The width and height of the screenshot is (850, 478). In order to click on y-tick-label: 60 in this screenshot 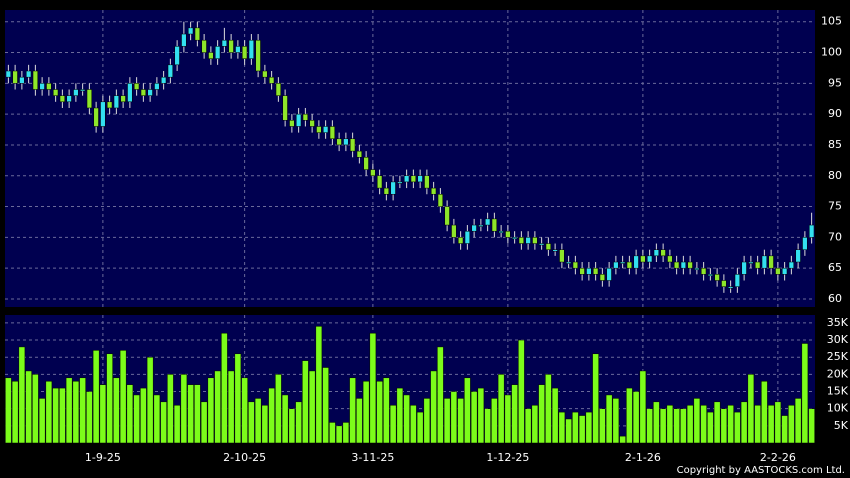, I will do `click(835, 298)`.